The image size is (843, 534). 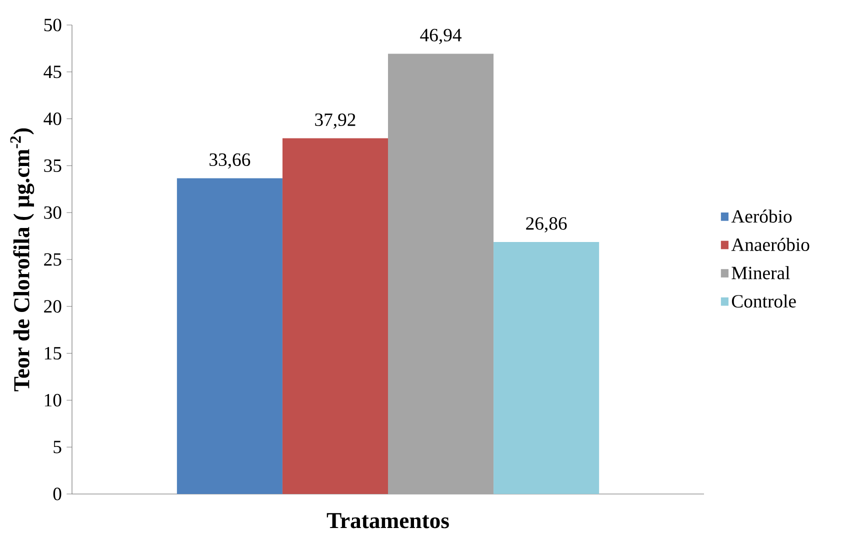 I want to click on data-label: 26,86, so click(x=546, y=224).